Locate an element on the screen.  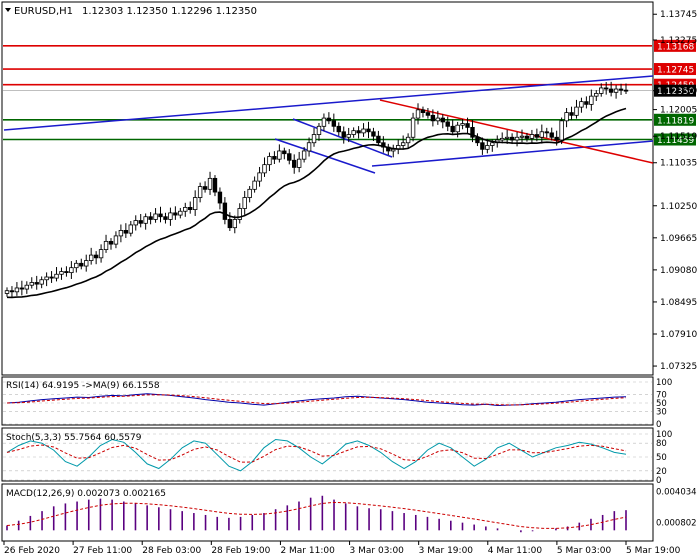
indicator-level-label: 100 is located at coordinates (664, 435).